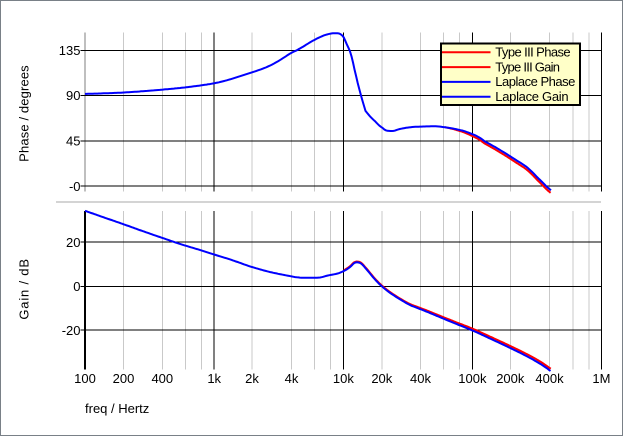 The width and height of the screenshot is (623, 436). What do you see at coordinates (73, 95) in the screenshot?
I see `svg-text: 90` at bounding box center [73, 95].